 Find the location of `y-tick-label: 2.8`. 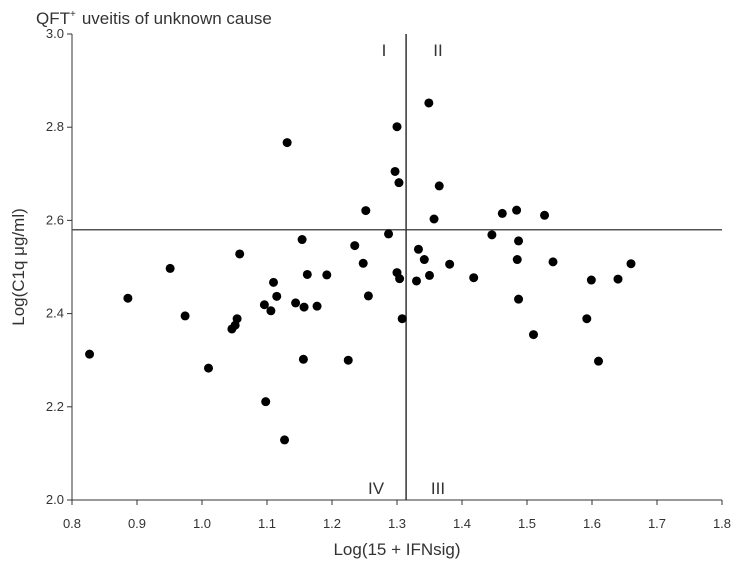

y-tick-label: 2.8 is located at coordinates (55, 126).